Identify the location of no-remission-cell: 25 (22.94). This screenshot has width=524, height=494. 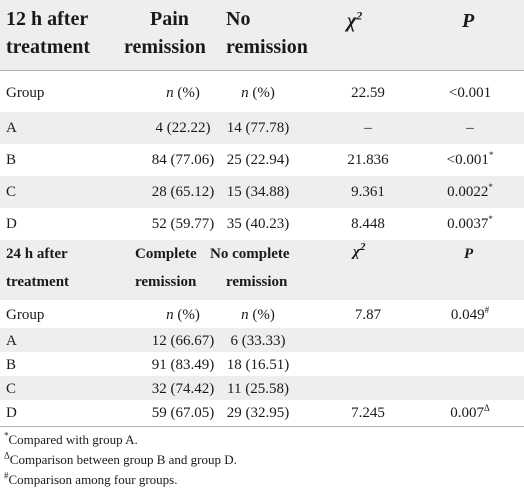
(258, 160).